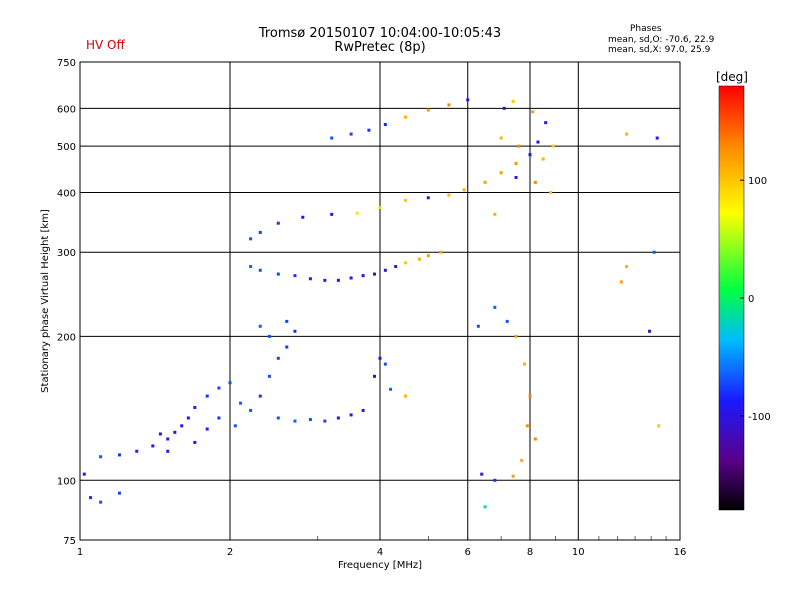  What do you see at coordinates (105, 45) in the screenshot?
I see `hv-status-label: HV Off` at bounding box center [105, 45].